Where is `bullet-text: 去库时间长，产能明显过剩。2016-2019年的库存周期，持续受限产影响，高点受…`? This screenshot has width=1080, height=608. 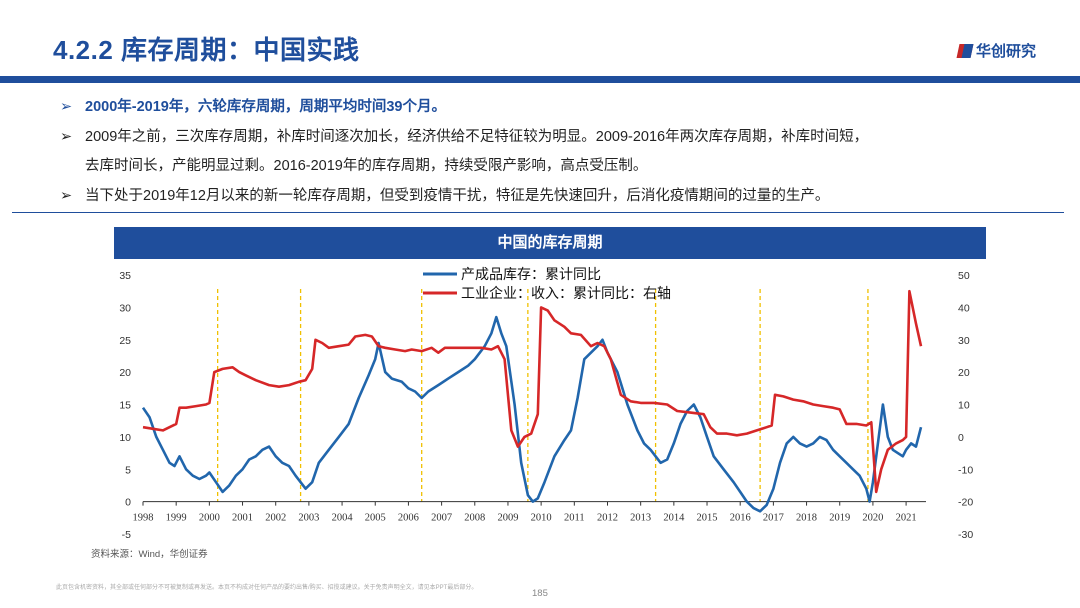
bullet-text: 去库时间长，产能明显过剩。2016-2019年的库存周期，持续受限产影响，高点受… is located at coordinates (366, 166).